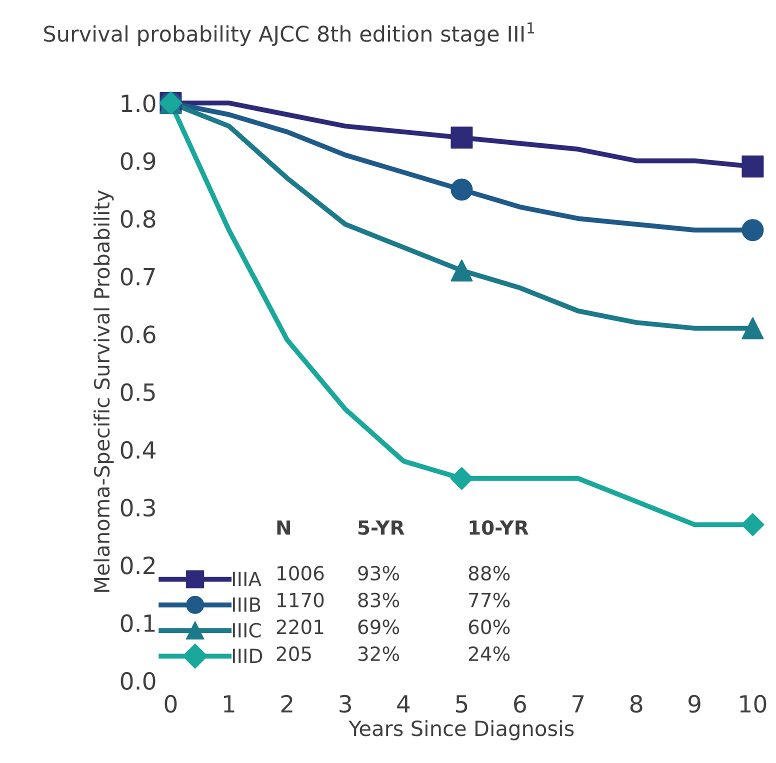 The width and height of the screenshot is (776, 763). What do you see at coordinates (229, 703) in the screenshot?
I see `x-tick-label: 1` at bounding box center [229, 703].